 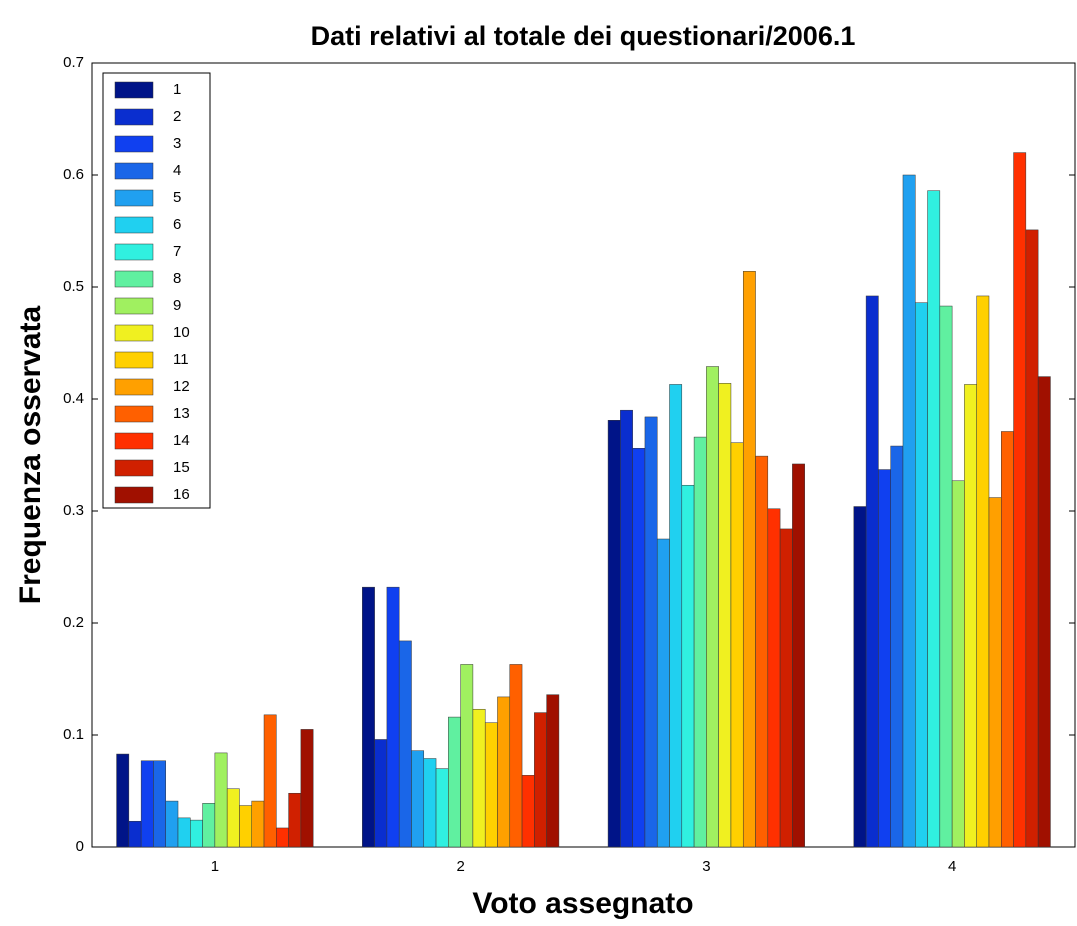 What do you see at coordinates (582, 903) in the screenshot?
I see `x-axis-label: Voto assegnato` at bounding box center [582, 903].